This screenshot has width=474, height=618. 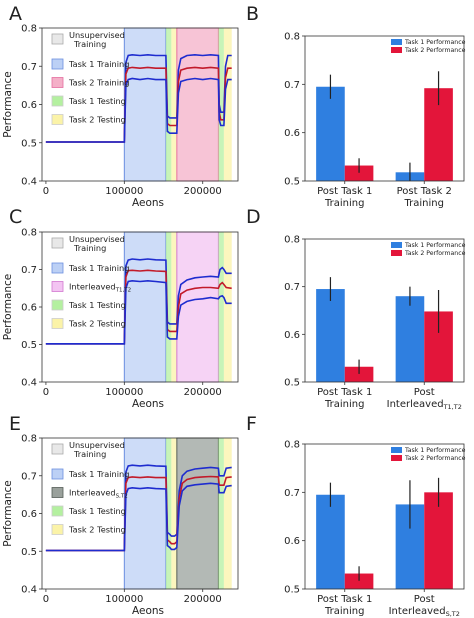 I want to click on panel-label: A, so click(x=15, y=14).